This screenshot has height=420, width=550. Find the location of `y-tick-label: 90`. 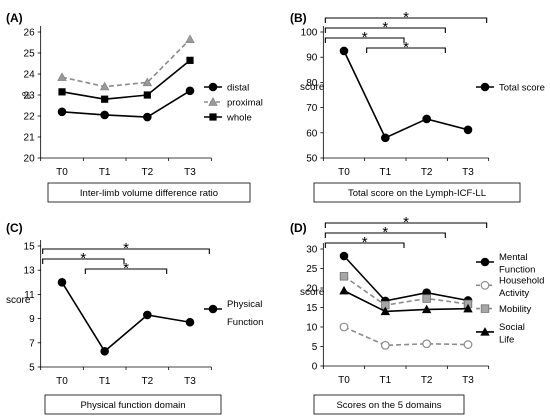

y-tick-label: 90 is located at coordinates (312, 58).